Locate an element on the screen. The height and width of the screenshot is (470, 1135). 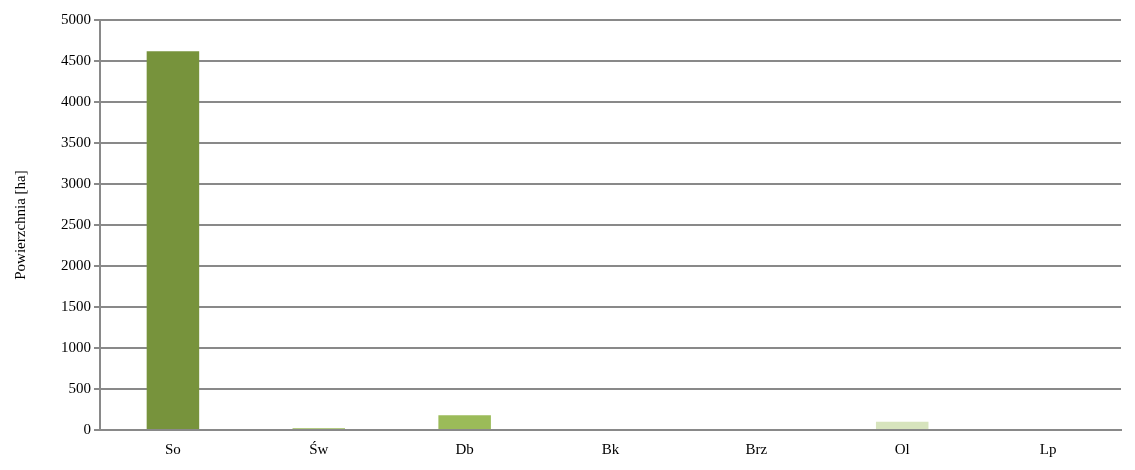
y-tick-label: 3500 is located at coordinates (76, 141).